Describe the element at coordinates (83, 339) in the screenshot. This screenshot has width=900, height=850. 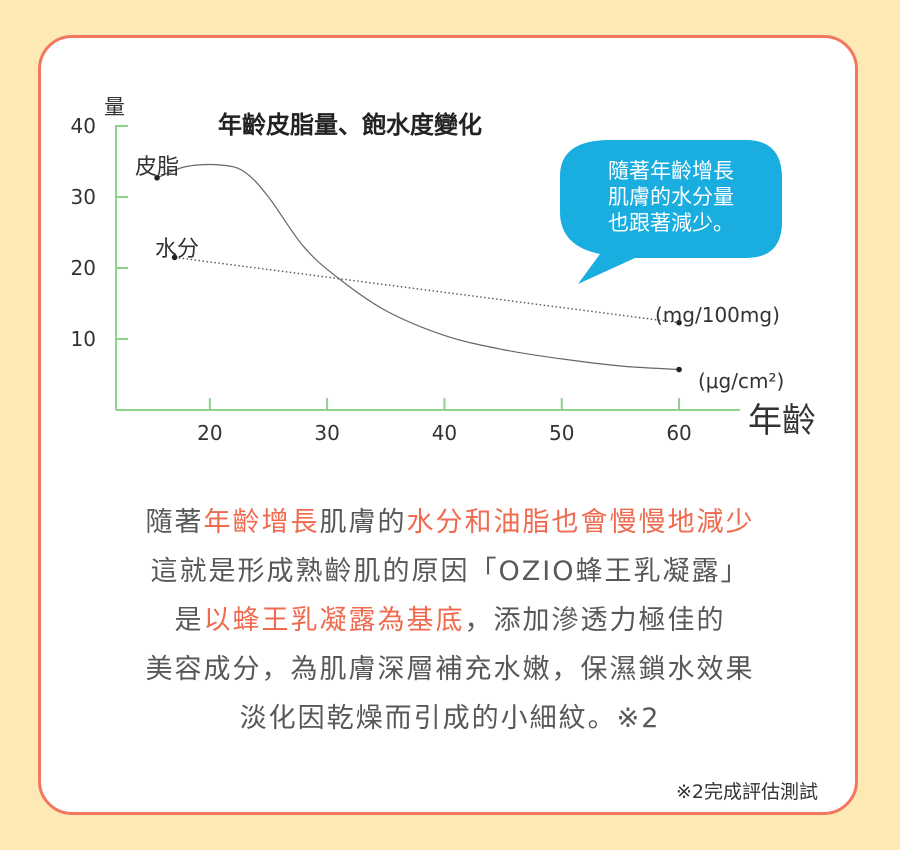
I see `y-tick-label: 10` at that location.